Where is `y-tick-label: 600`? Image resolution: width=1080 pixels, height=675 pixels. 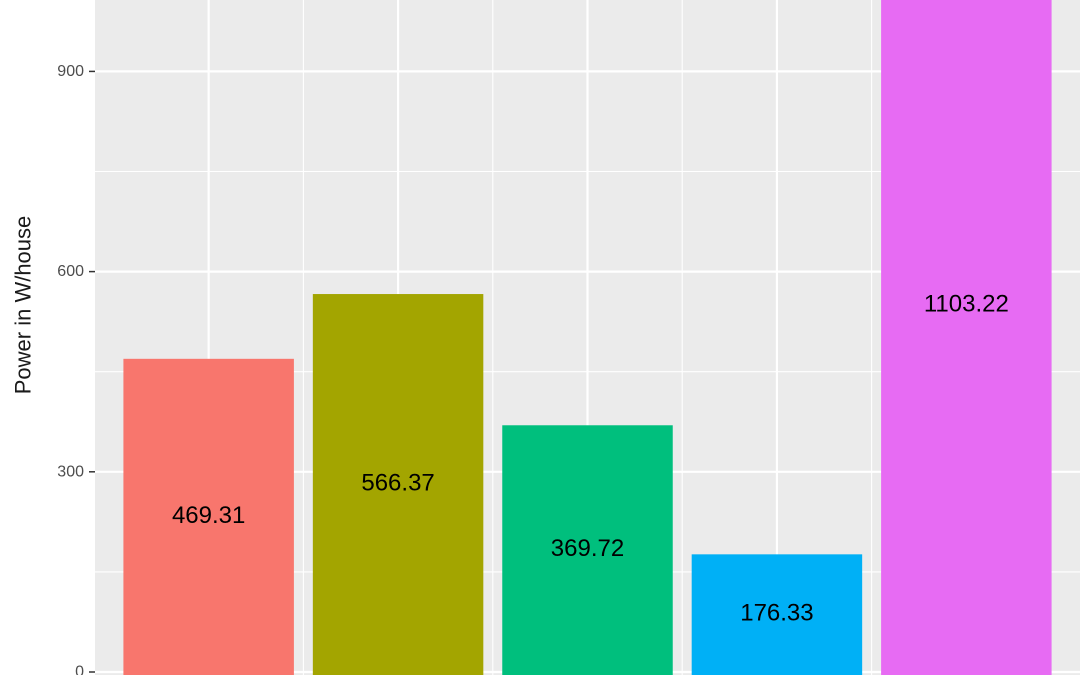
y-tick-label: 600 is located at coordinates (70, 271).